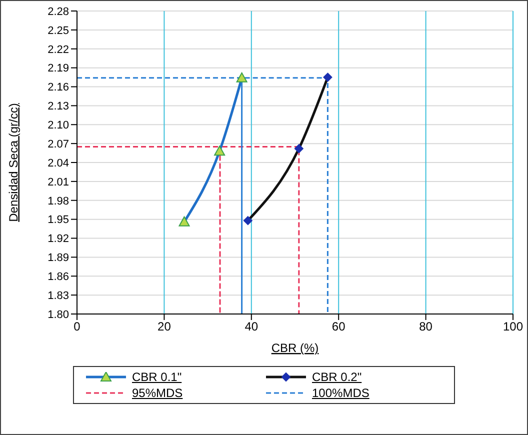 The image size is (528, 435). I want to click on y-tick-label: 2.07, so click(58, 144).